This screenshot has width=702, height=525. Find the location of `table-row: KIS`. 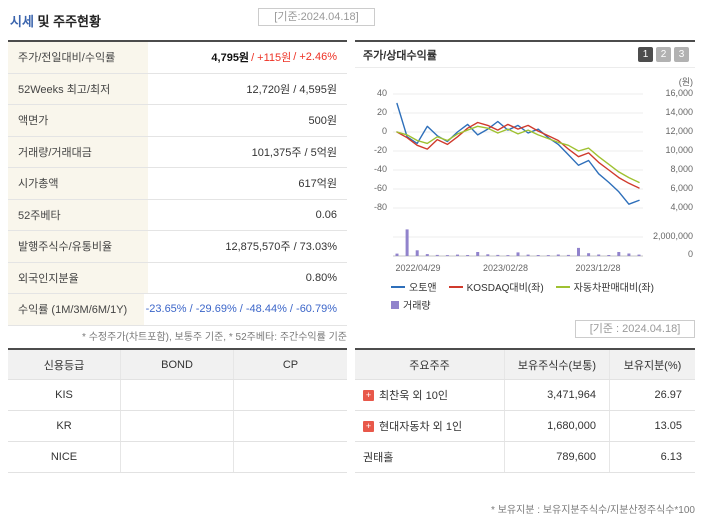

table-row: KIS is located at coordinates (177, 395).